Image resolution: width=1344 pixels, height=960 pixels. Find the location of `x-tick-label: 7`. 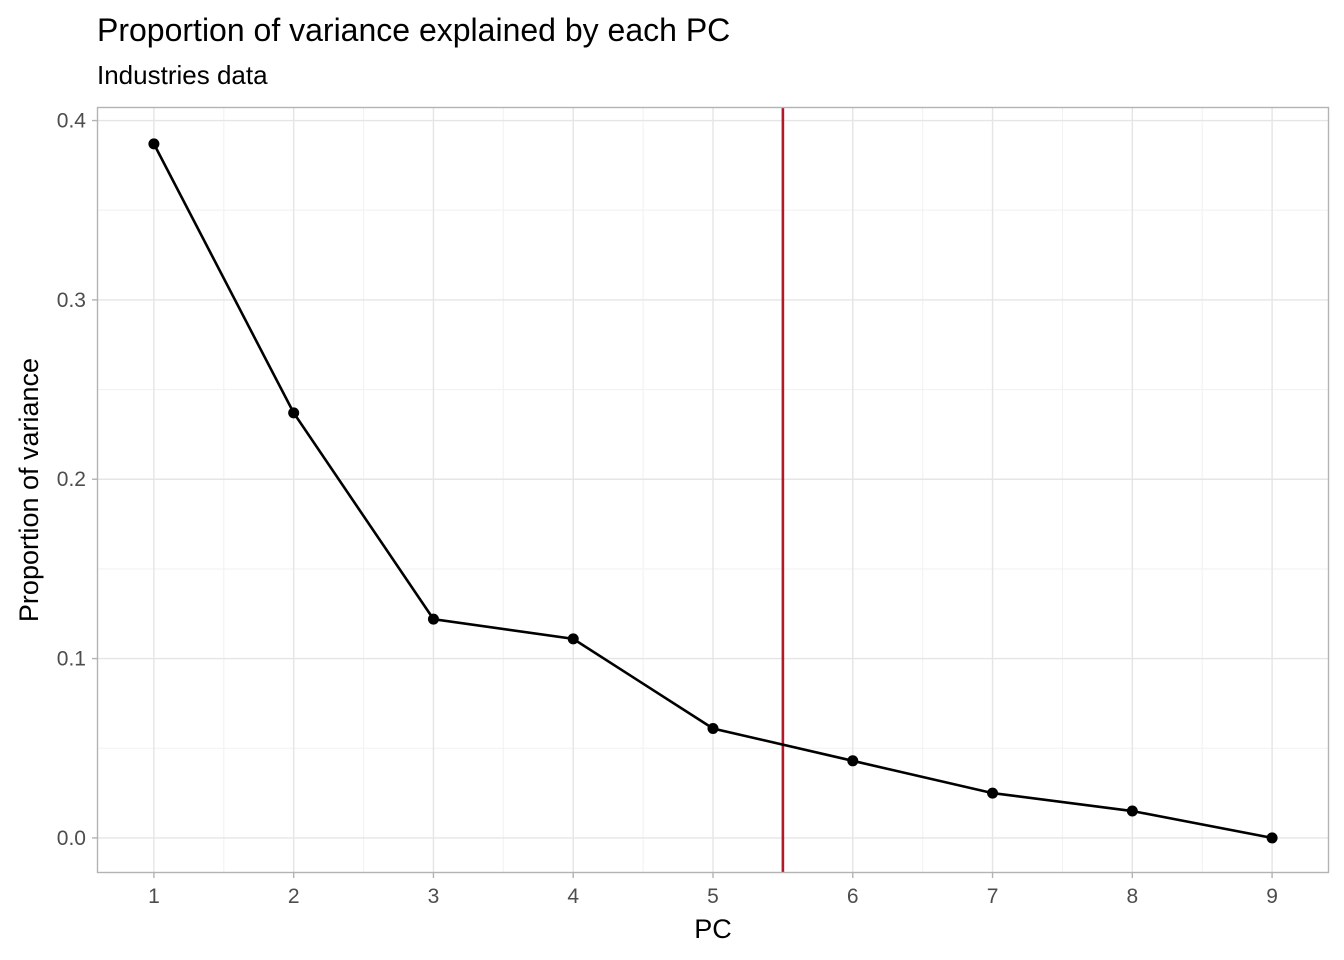

x-tick-label: 7 is located at coordinates (993, 896).